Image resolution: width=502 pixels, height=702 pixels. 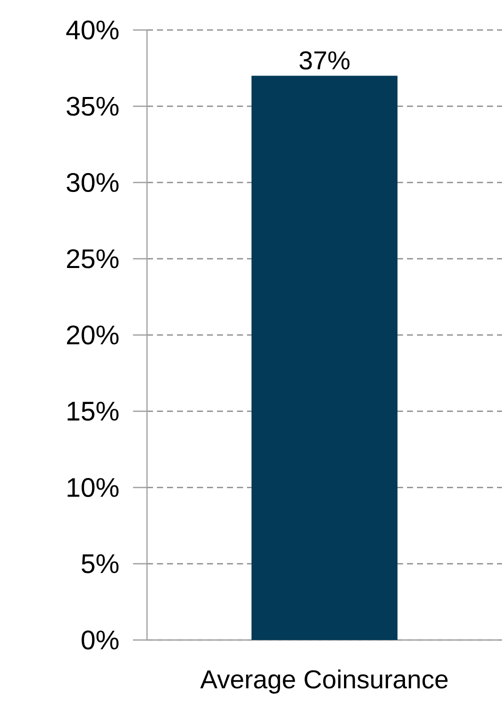 I want to click on y-tick-label: 15%, so click(x=93, y=411).